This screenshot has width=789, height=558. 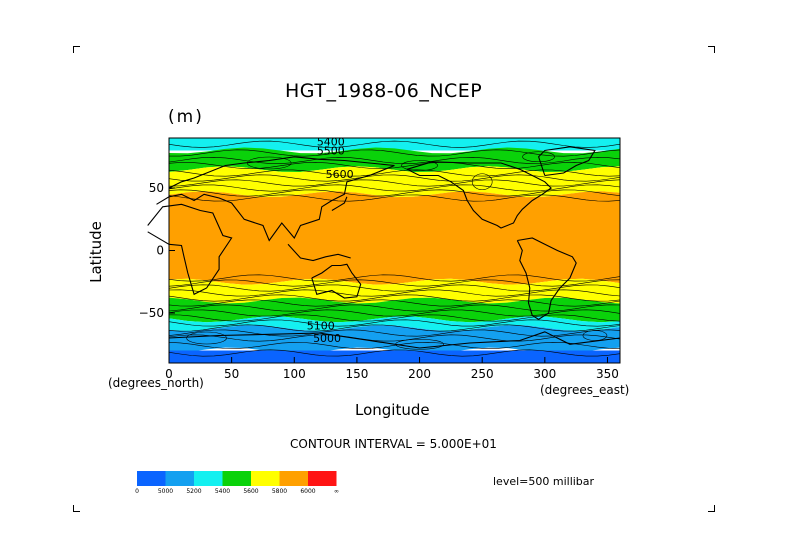 I want to click on colorbar: 0 5000 5200 5400 5600 5800 6000 ∞, so click(x=237, y=483).